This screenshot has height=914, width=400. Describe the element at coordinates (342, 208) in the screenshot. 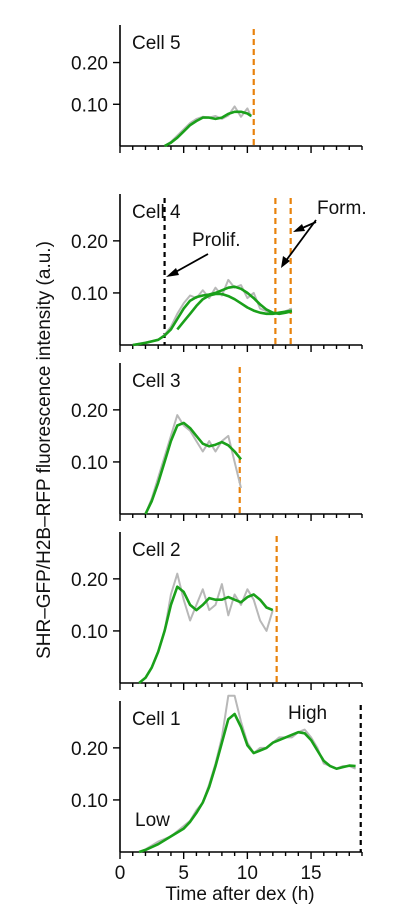

I see `form-annotation: Form.` at that location.